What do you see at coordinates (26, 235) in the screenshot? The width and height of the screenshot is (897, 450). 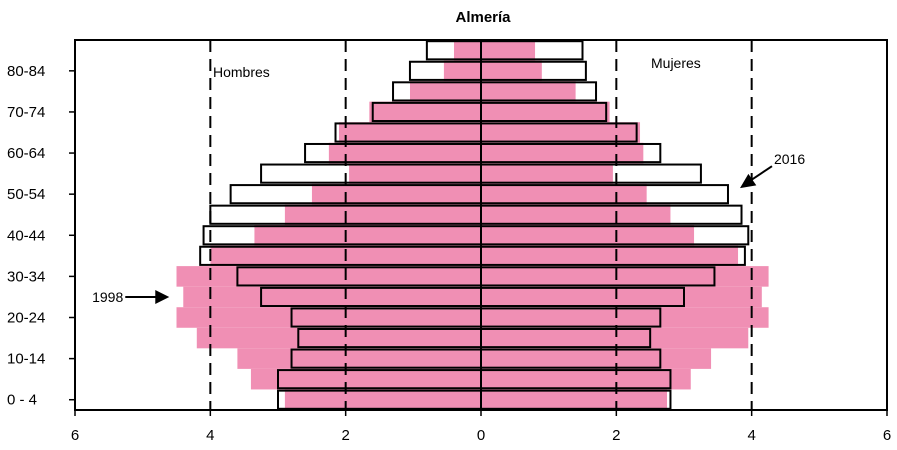 I see `y-tick-label: 40-44` at bounding box center [26, 235].